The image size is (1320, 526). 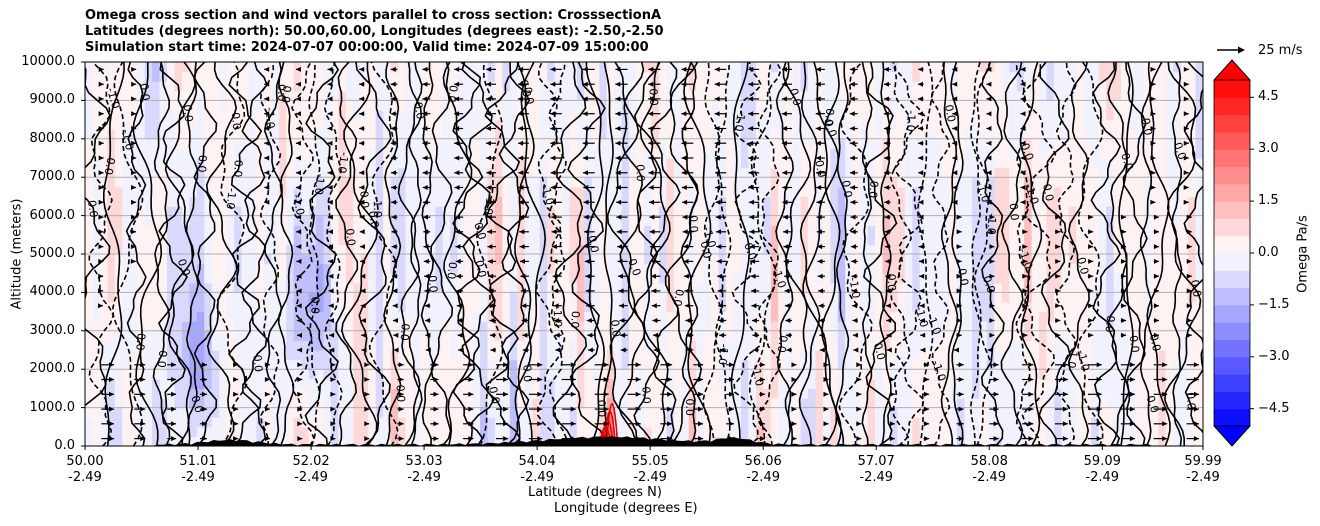 I want to click on x-tick-lon: -2.49, so click(x=876, y=477).